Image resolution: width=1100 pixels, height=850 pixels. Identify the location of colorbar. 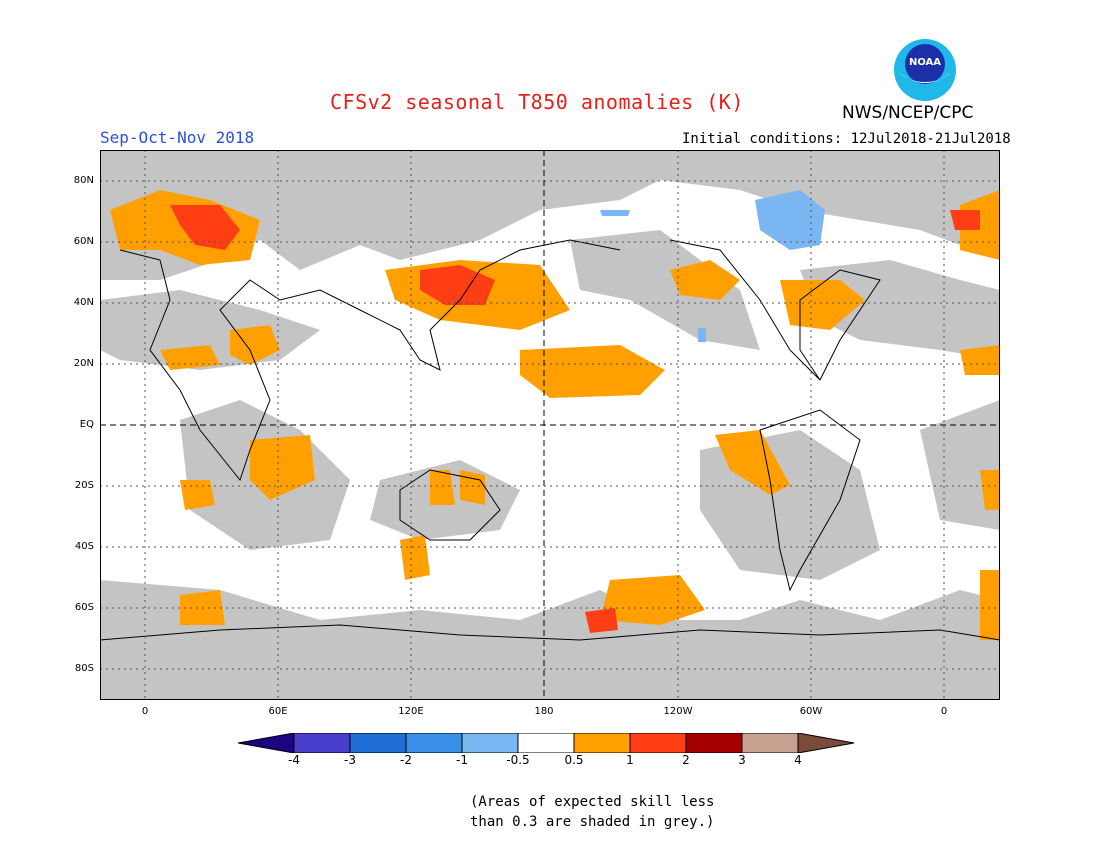
(549, 743).